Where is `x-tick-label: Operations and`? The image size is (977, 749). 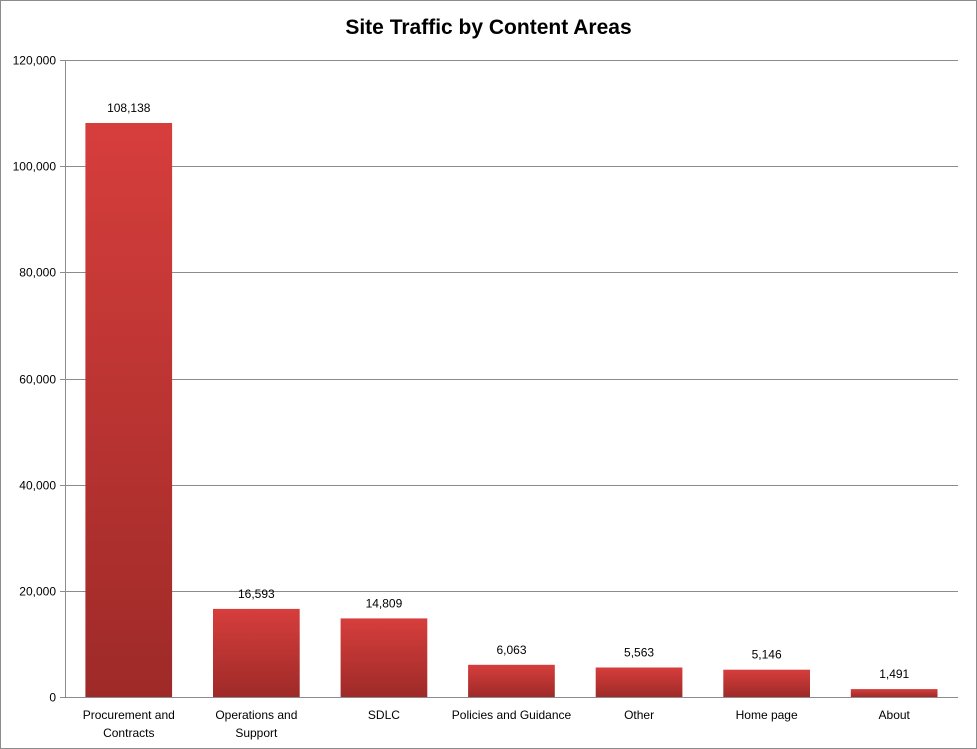 x-tick-label: Operations and is located at coordinates (256, 715).